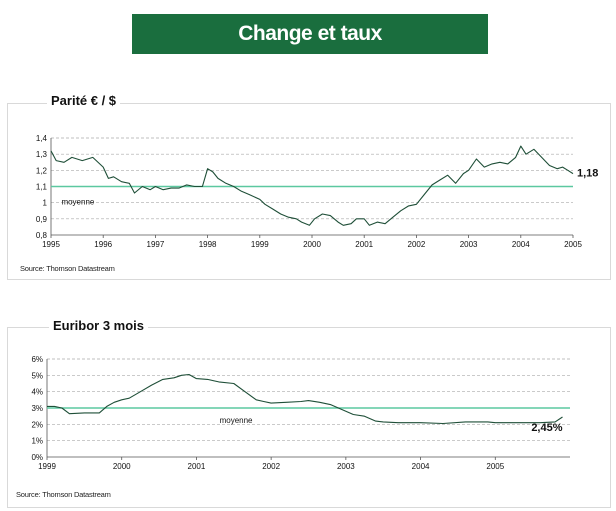 This screenshot has width=616, height=511. What do you see at coordinates (156, 244) in the screenshot?
I see `parite-x-tick-label: 1997` at bounding box center [156, 244].